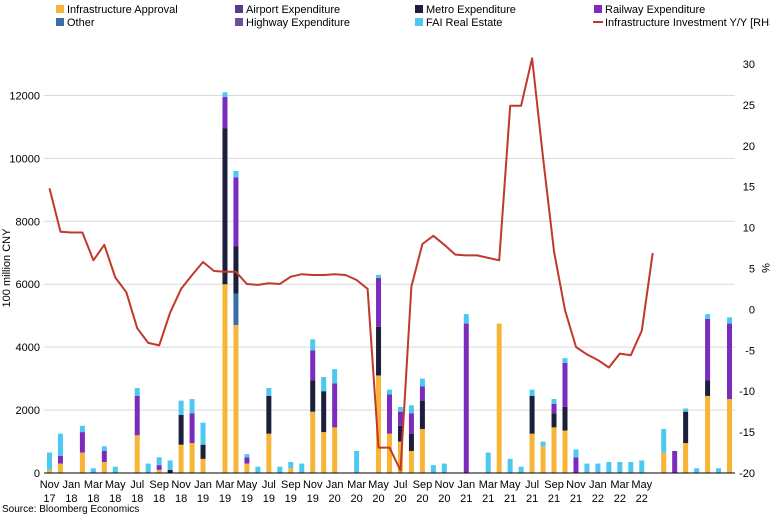 The height and width of the screenshot is (519, 770). Describe the element at coordinates (81, 23) in the screenshot. I see `legend-label: Other` at that location.